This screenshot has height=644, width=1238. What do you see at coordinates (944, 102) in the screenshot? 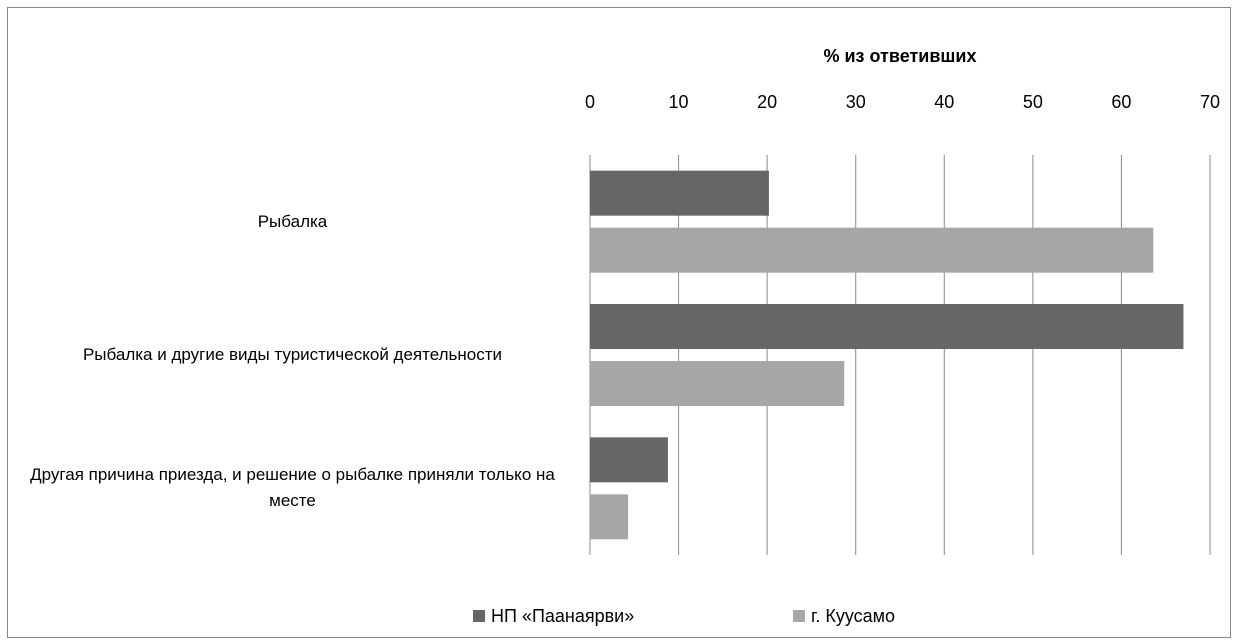
I see `x-tick-label: 40` at bounding box center [944, 102].